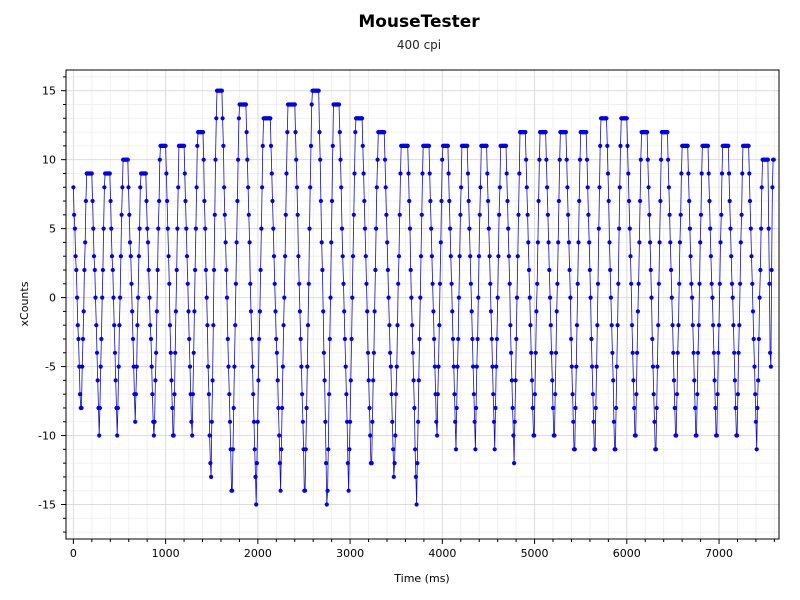 The width and height of the screenshot is (800, 600). What do you see at coordinates (419, 22) in the screenshot?
I see `chart-title: MouseTester` at bounding box center [419, 22].